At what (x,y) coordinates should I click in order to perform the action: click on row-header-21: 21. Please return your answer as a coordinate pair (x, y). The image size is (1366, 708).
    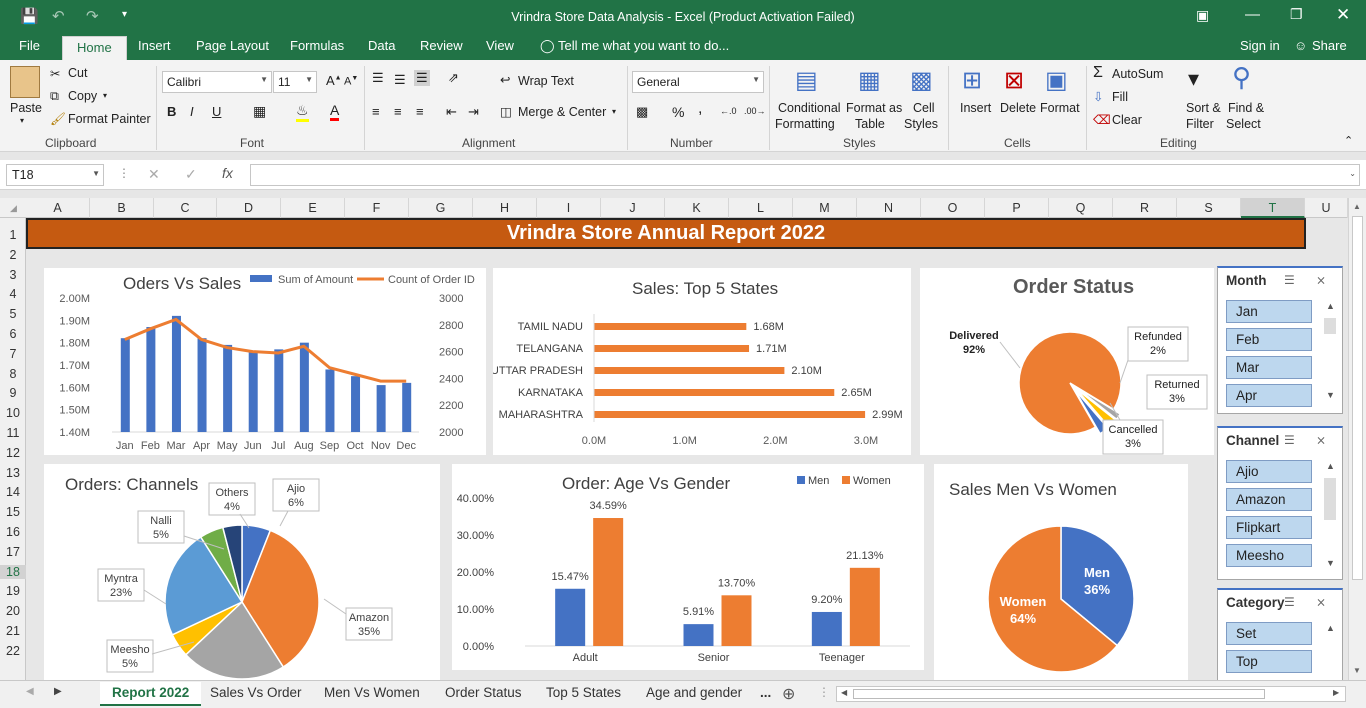
    Looking at the image, I should click on (13, 631).